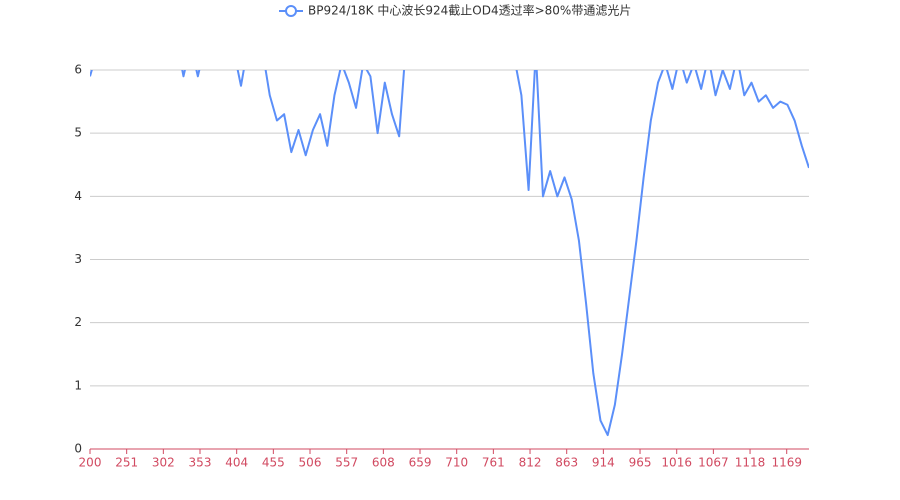 The width and height of the screenshot is (900, 500). I want to click on y-tick-label: 1, so click(78, 385).